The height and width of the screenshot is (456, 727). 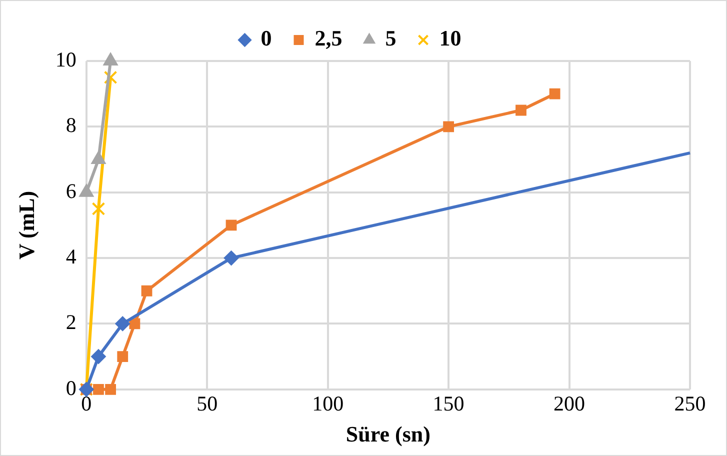 I want to click on y-tick-label: 10, so click(x=65, y=60).